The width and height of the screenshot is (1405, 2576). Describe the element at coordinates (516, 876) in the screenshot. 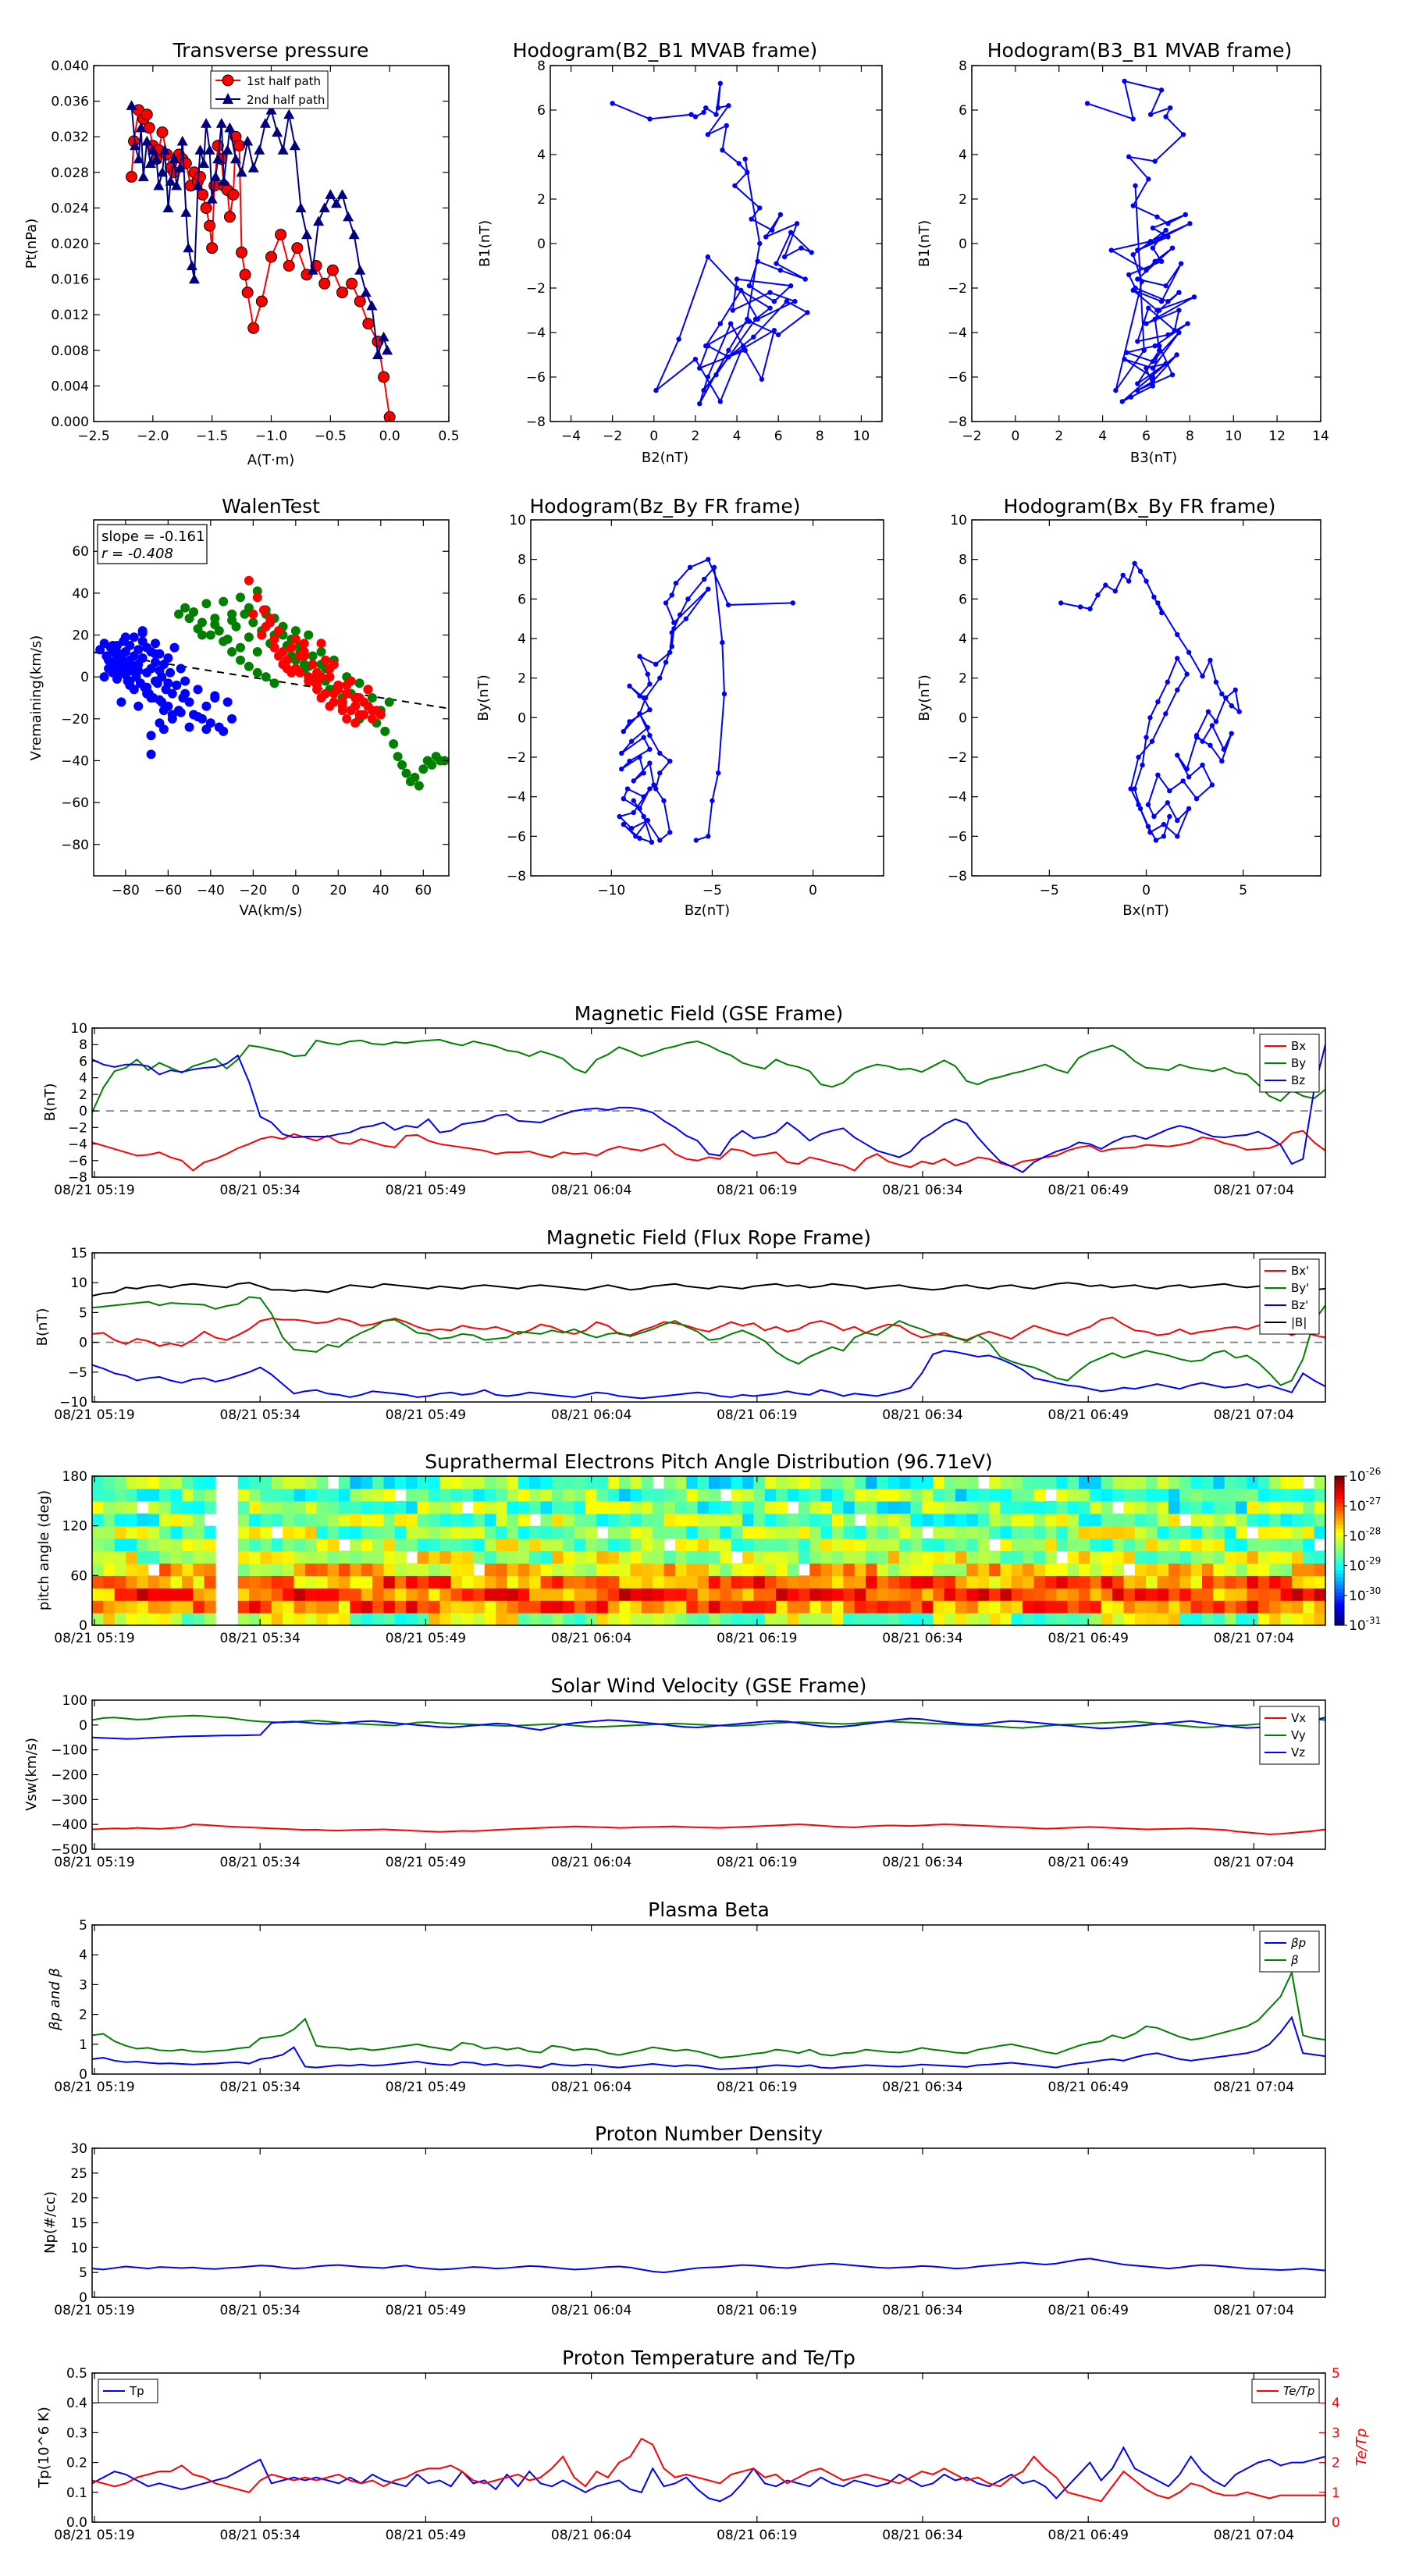

I see `hodogram-bz-by-ytick-label: −8` at that location.